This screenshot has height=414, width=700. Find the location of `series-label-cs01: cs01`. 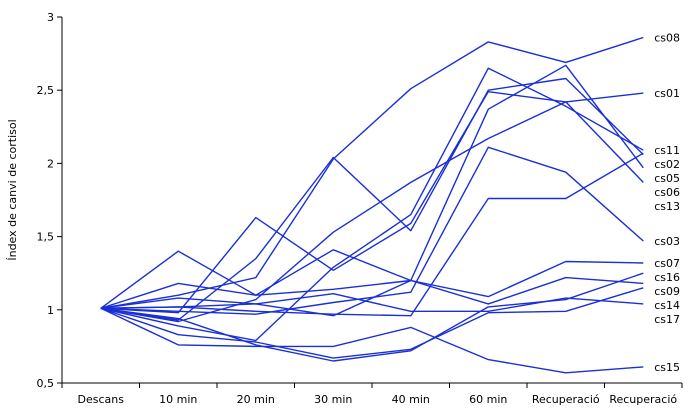

series-label-cs01: cs01 is located at coordinates (667, 93).